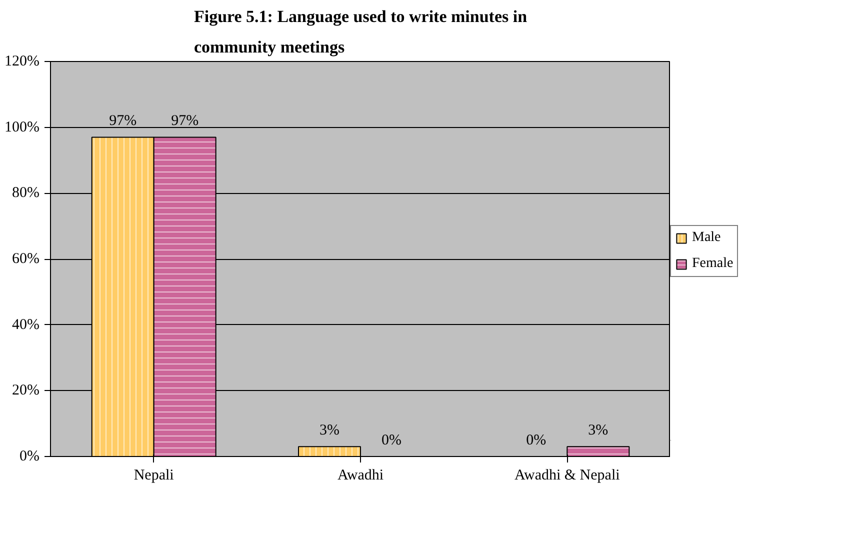 This screenshot has width=864, height=535. What do you see at coordinates (22, 62) in the screenshot?
I see `y-tick-label: 120%` at bounding box center [22, 62].